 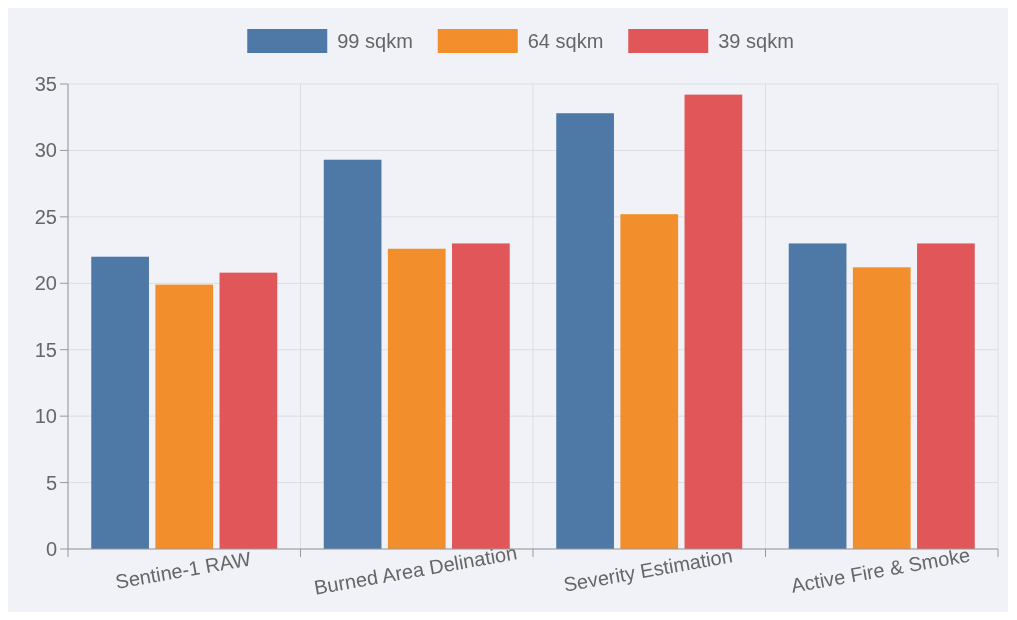 What do you see at coordinates (648, 570) in the screenshot?
I see `x-tick-label: Severity Estimation` at bounding box center [648, 570].